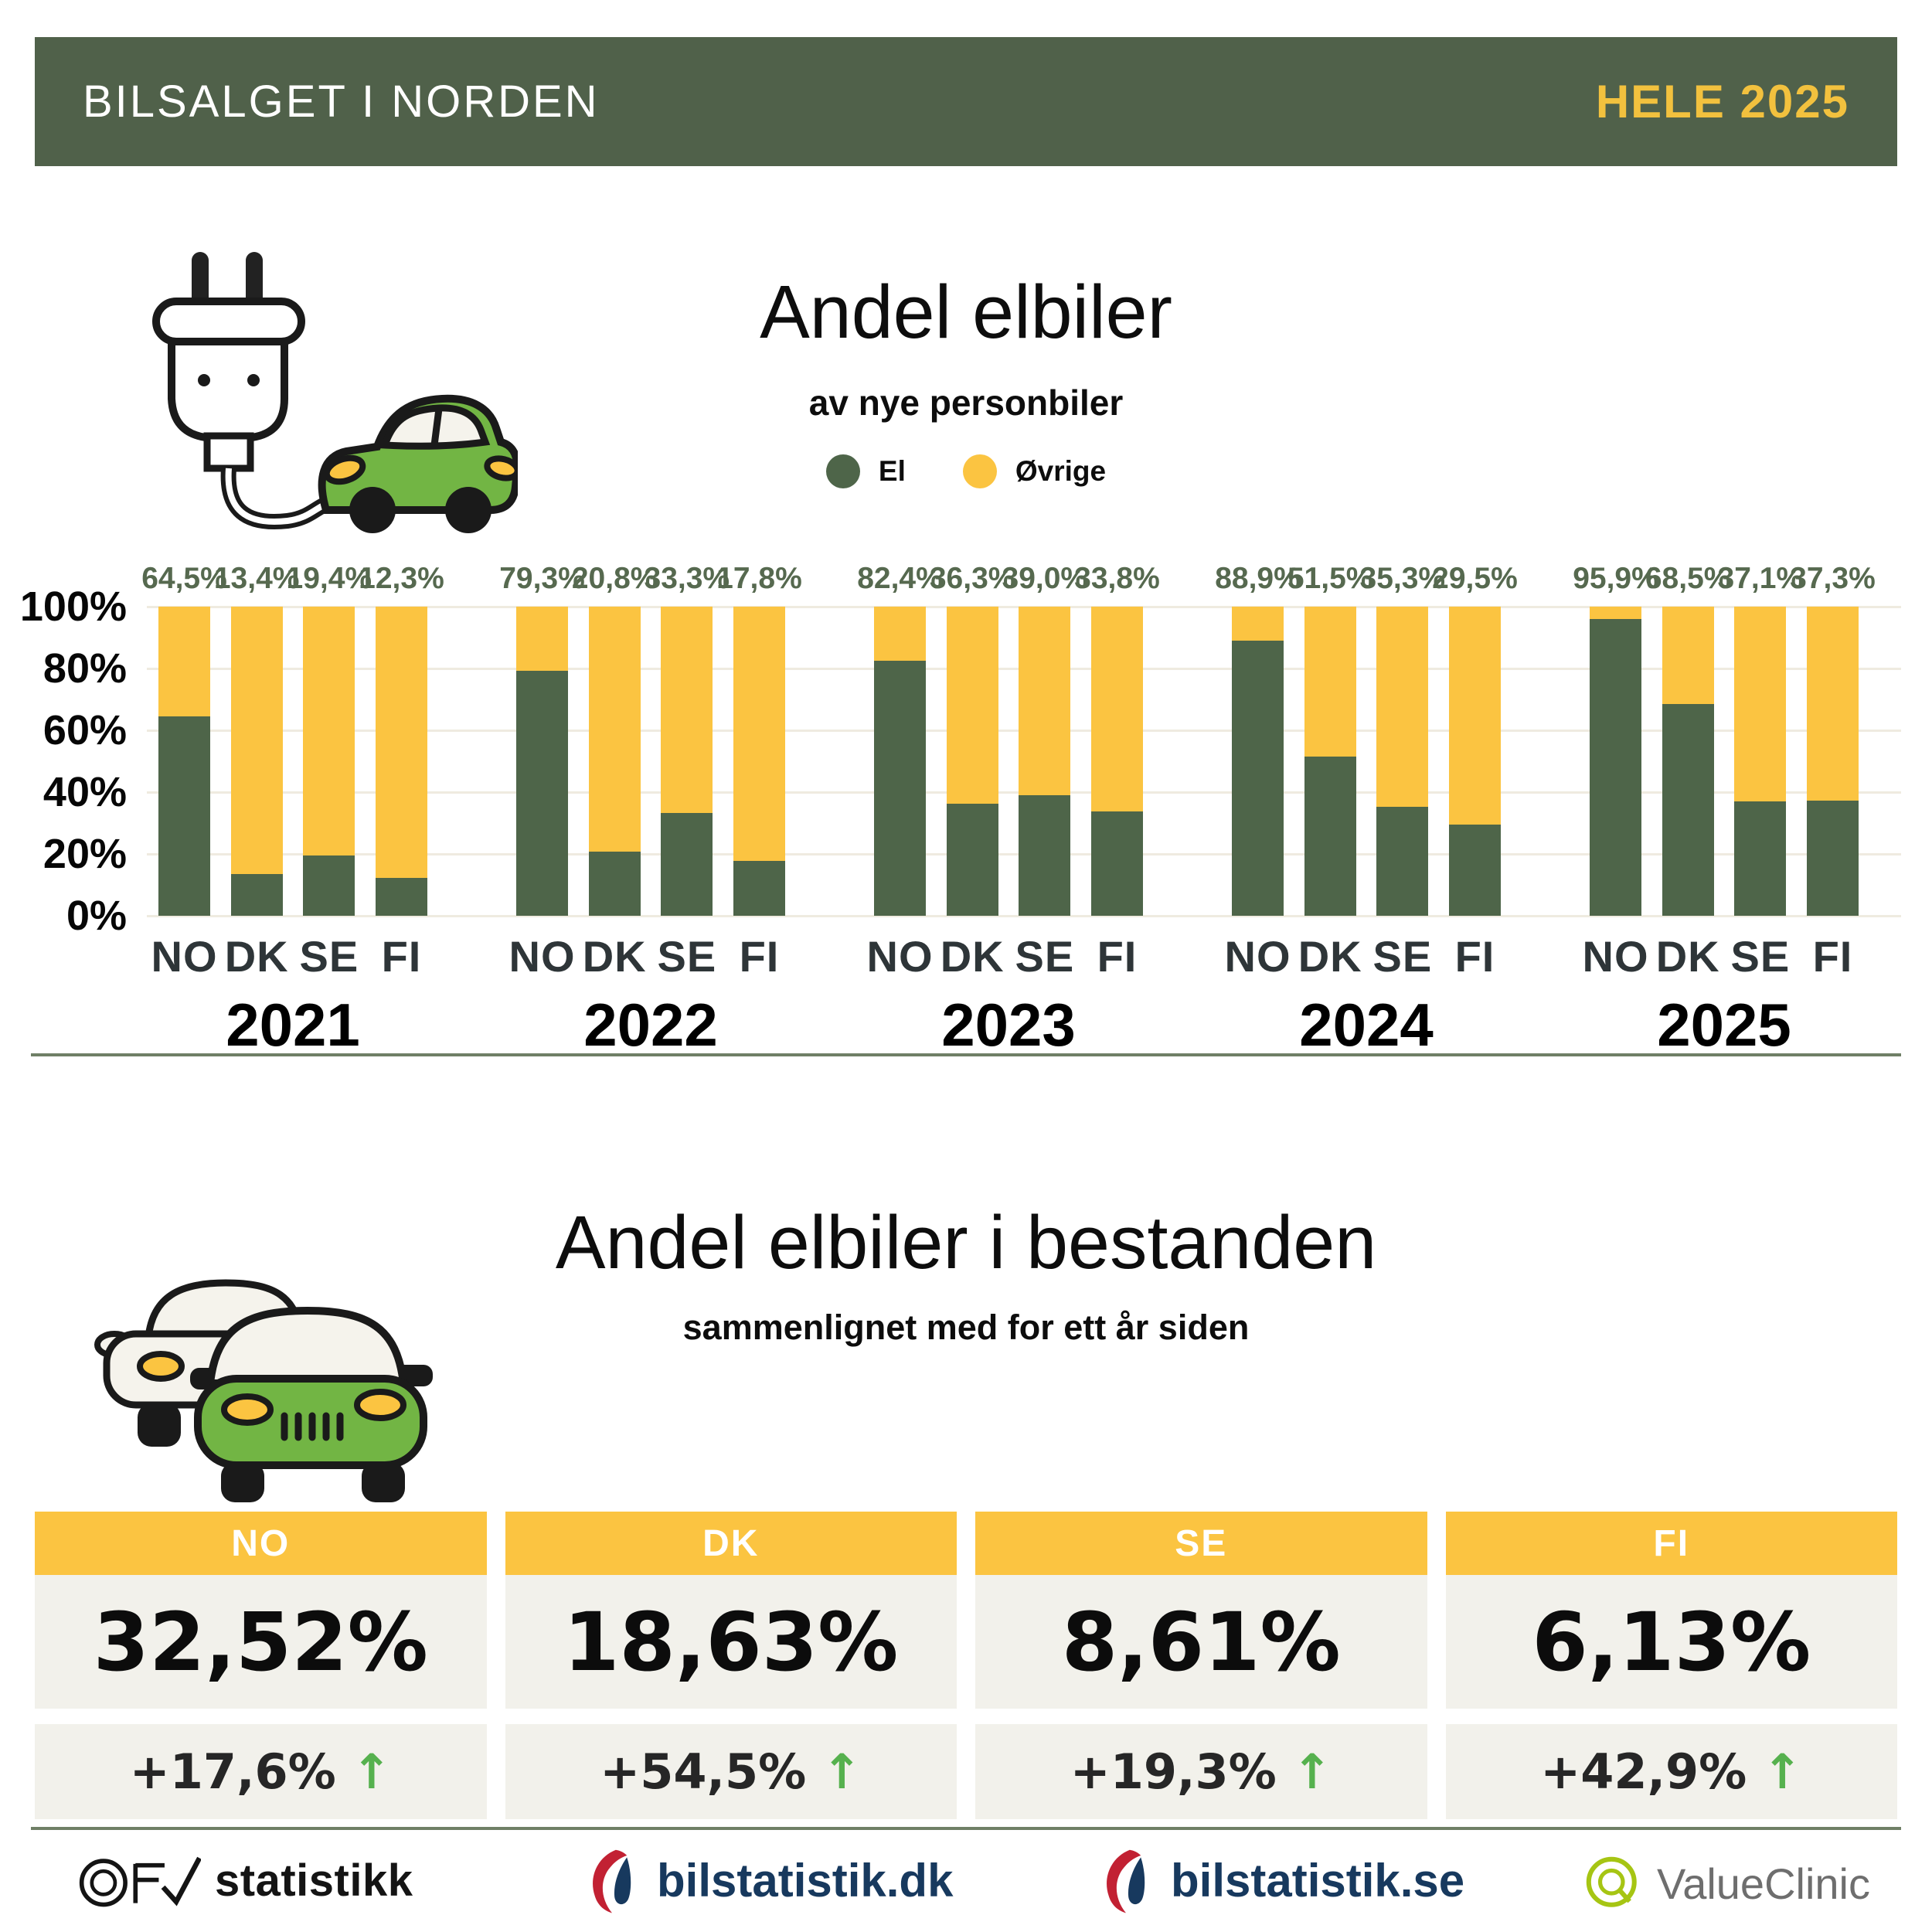 The height and width of the screenshot is (1932, 1932). I want to click on year-group-2022: 79,3% NO 20,8% DK 33,3% SE 17,8% FI 2022, so click(650, 811).